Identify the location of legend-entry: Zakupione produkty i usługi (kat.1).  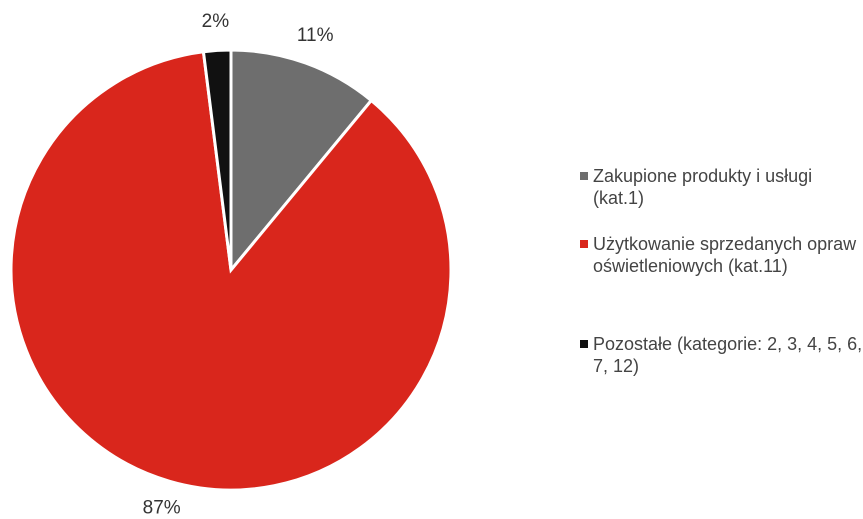
(721, 187).